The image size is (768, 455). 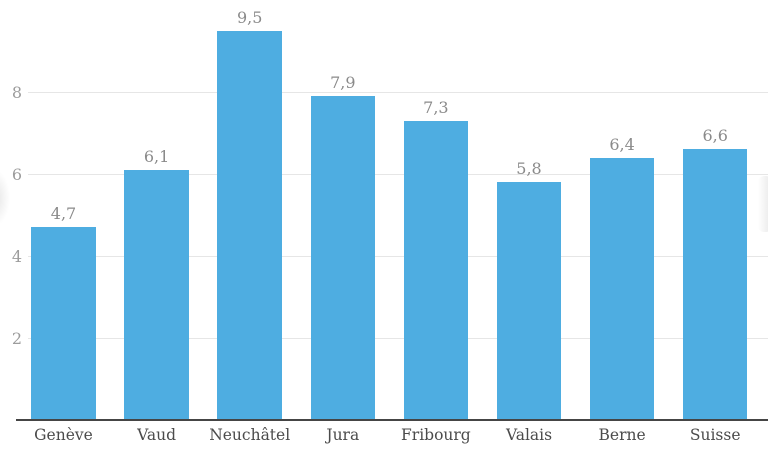 I want to click on bar-value-label: 6,4, so click(x=622, y=144).